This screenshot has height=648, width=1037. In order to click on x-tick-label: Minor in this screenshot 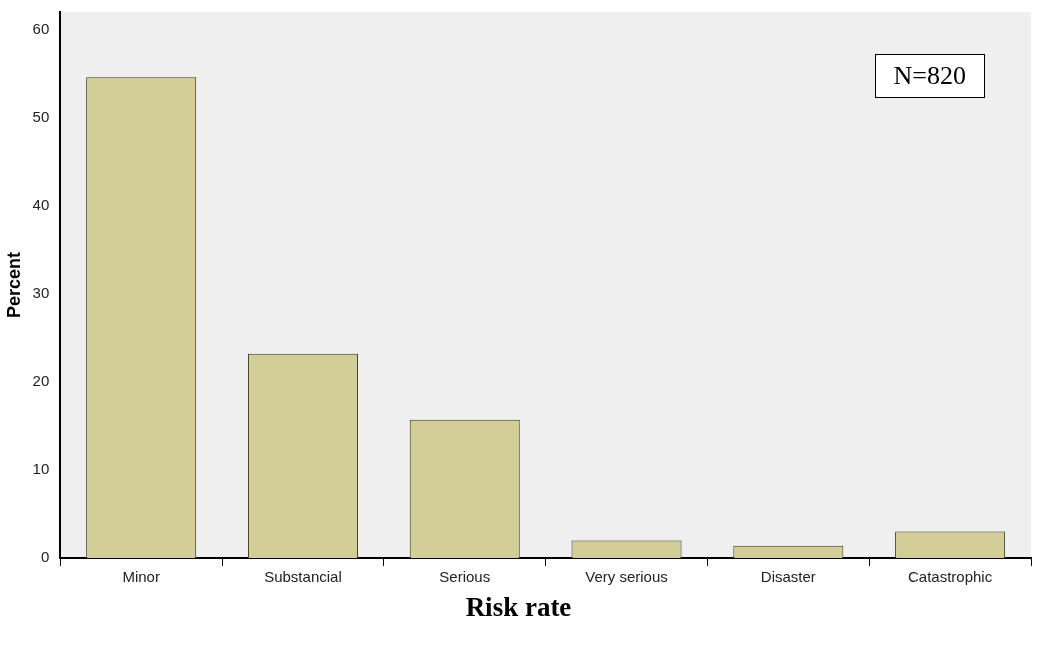, I will do `click(141, 577)`.